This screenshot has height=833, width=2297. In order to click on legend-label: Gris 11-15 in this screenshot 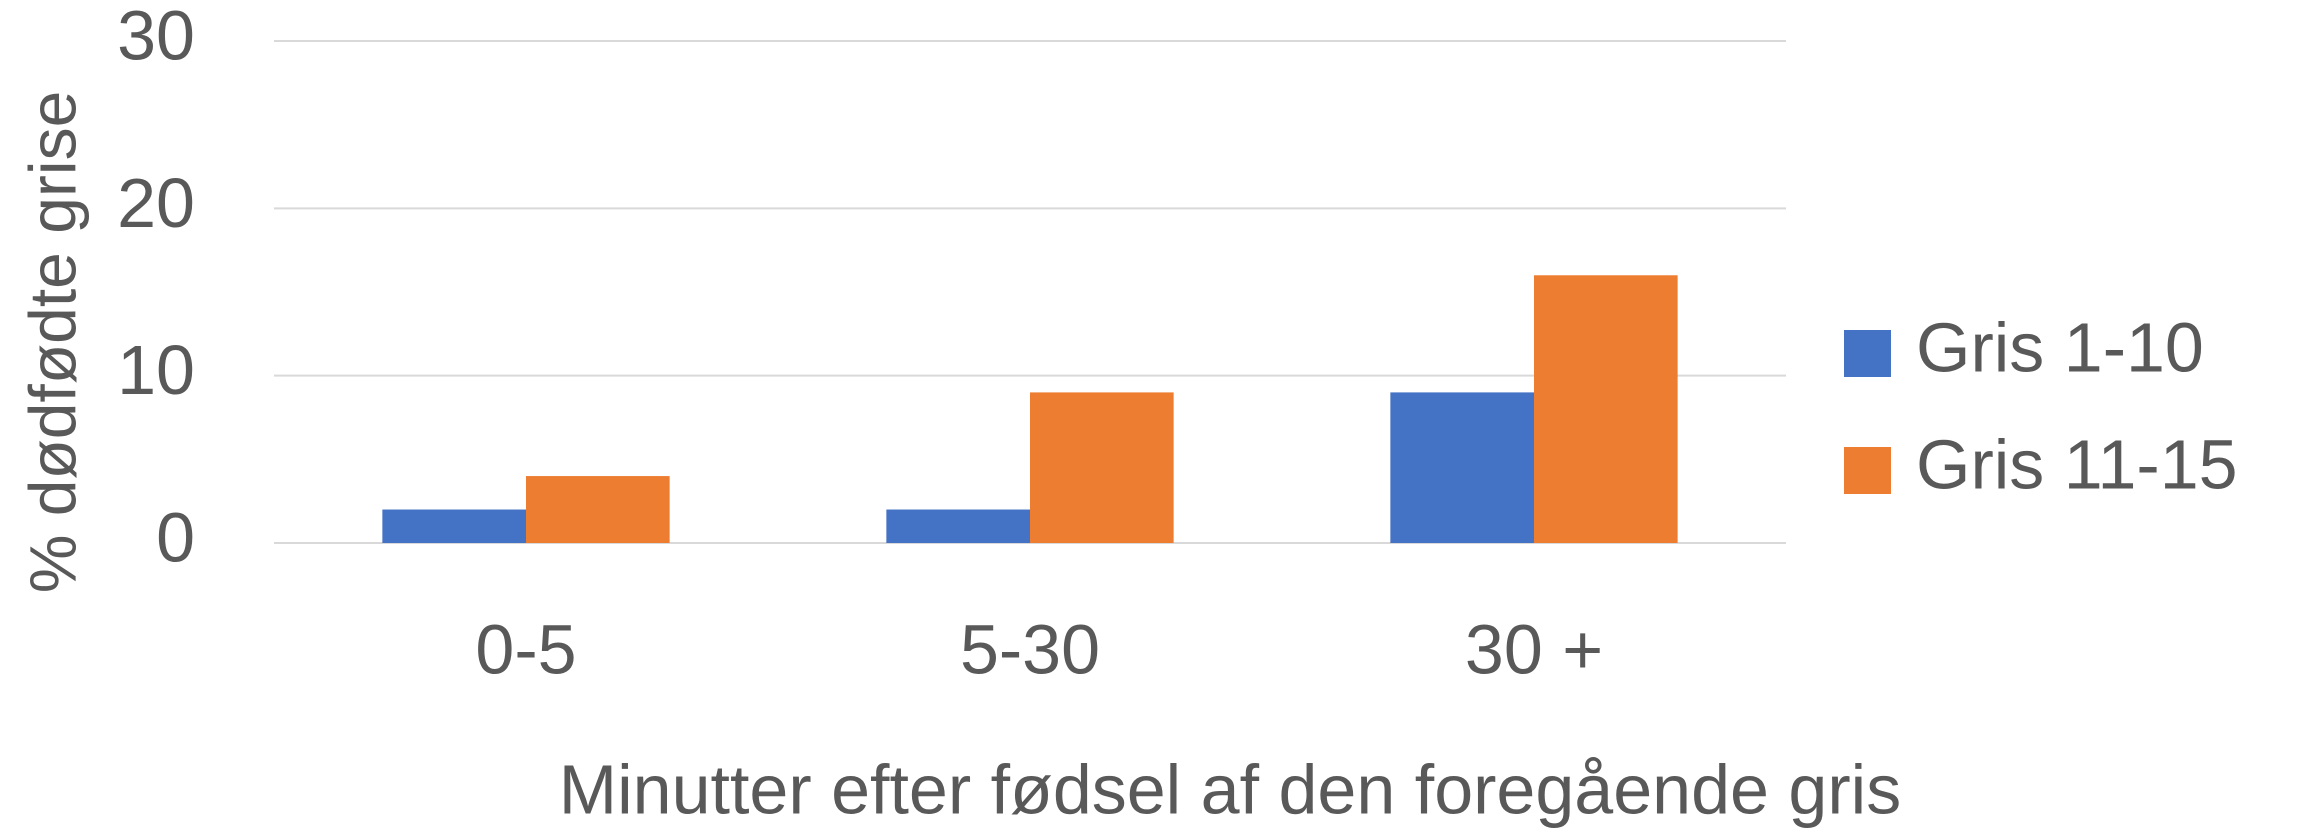, I will do `click(2077, 464)`.